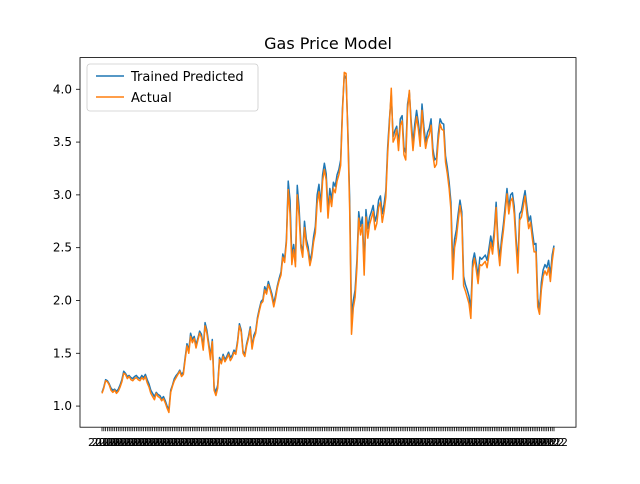  Describe the element at coordinates (62, 89) in the screenshot. I see `y-tick-label: 4.0` at that location.